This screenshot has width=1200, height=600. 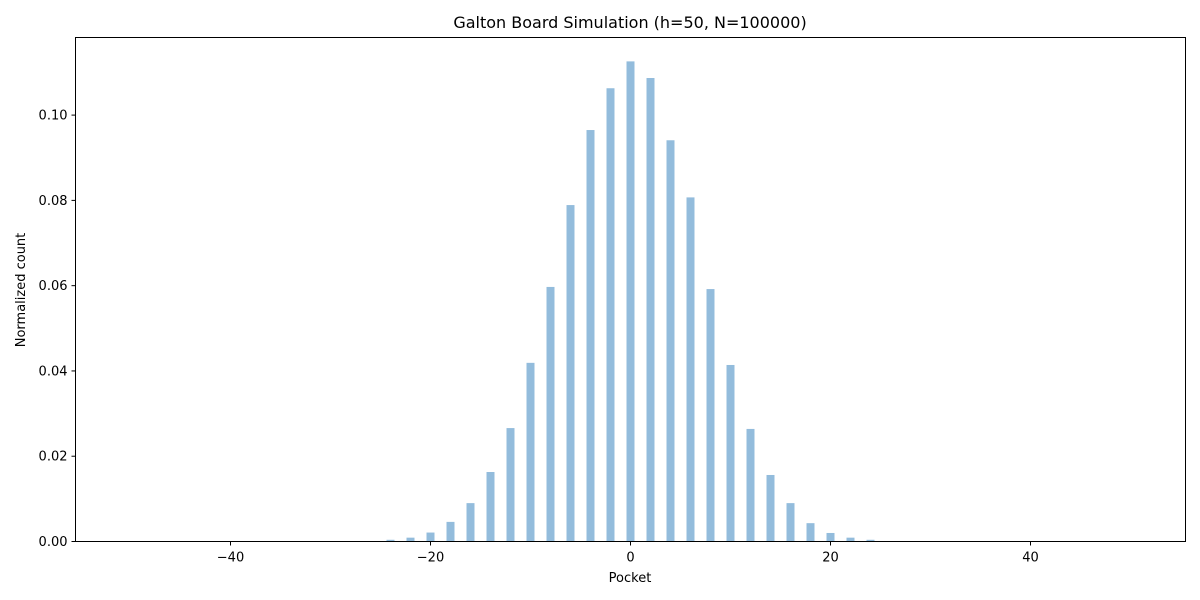 What do you see at coordinates (57, 329) in the screenshot?
I see `y-ticks: 0.00 0.02 0.04 0.06 0.08 0.10` at bounding box center [57, 329].